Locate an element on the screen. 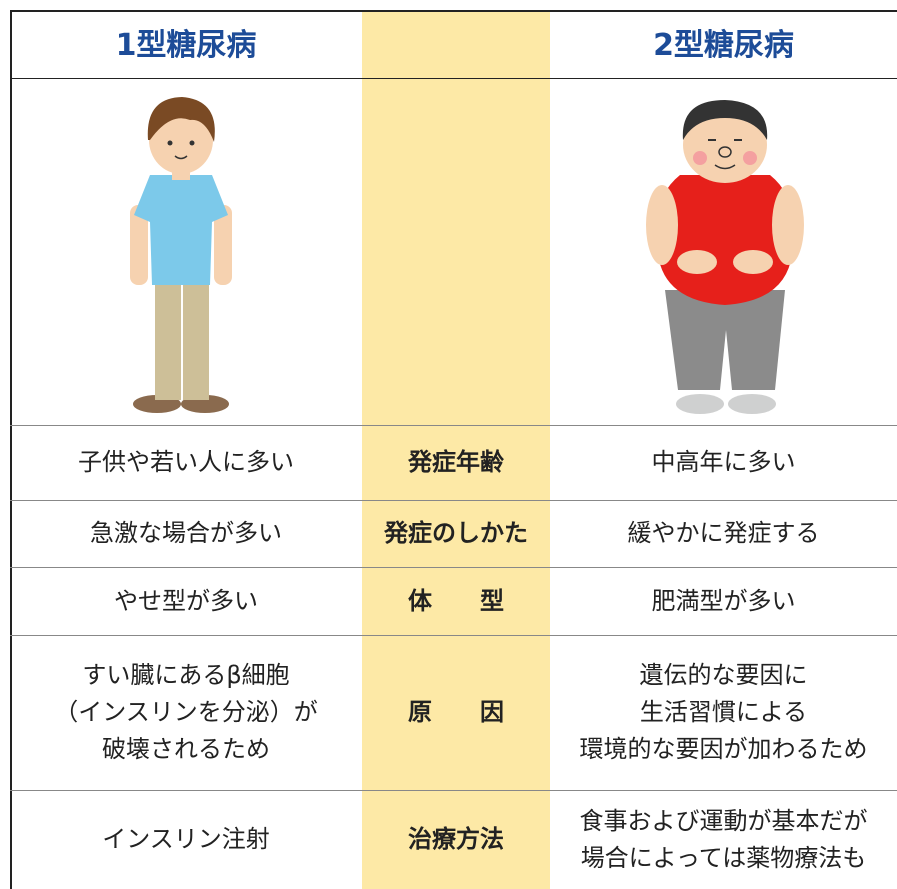  cell-line: 子供や若い人に多い is located at coordinates (186, 462).